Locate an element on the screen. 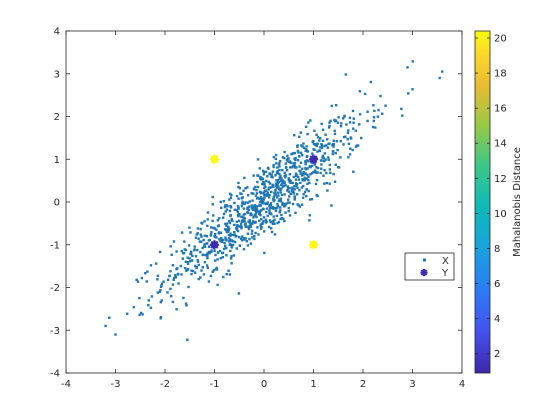 Image resolution: width=560 pixels, height=420 pixels. colorbar-tick-label: 10 is located at coordinates (500, 214).